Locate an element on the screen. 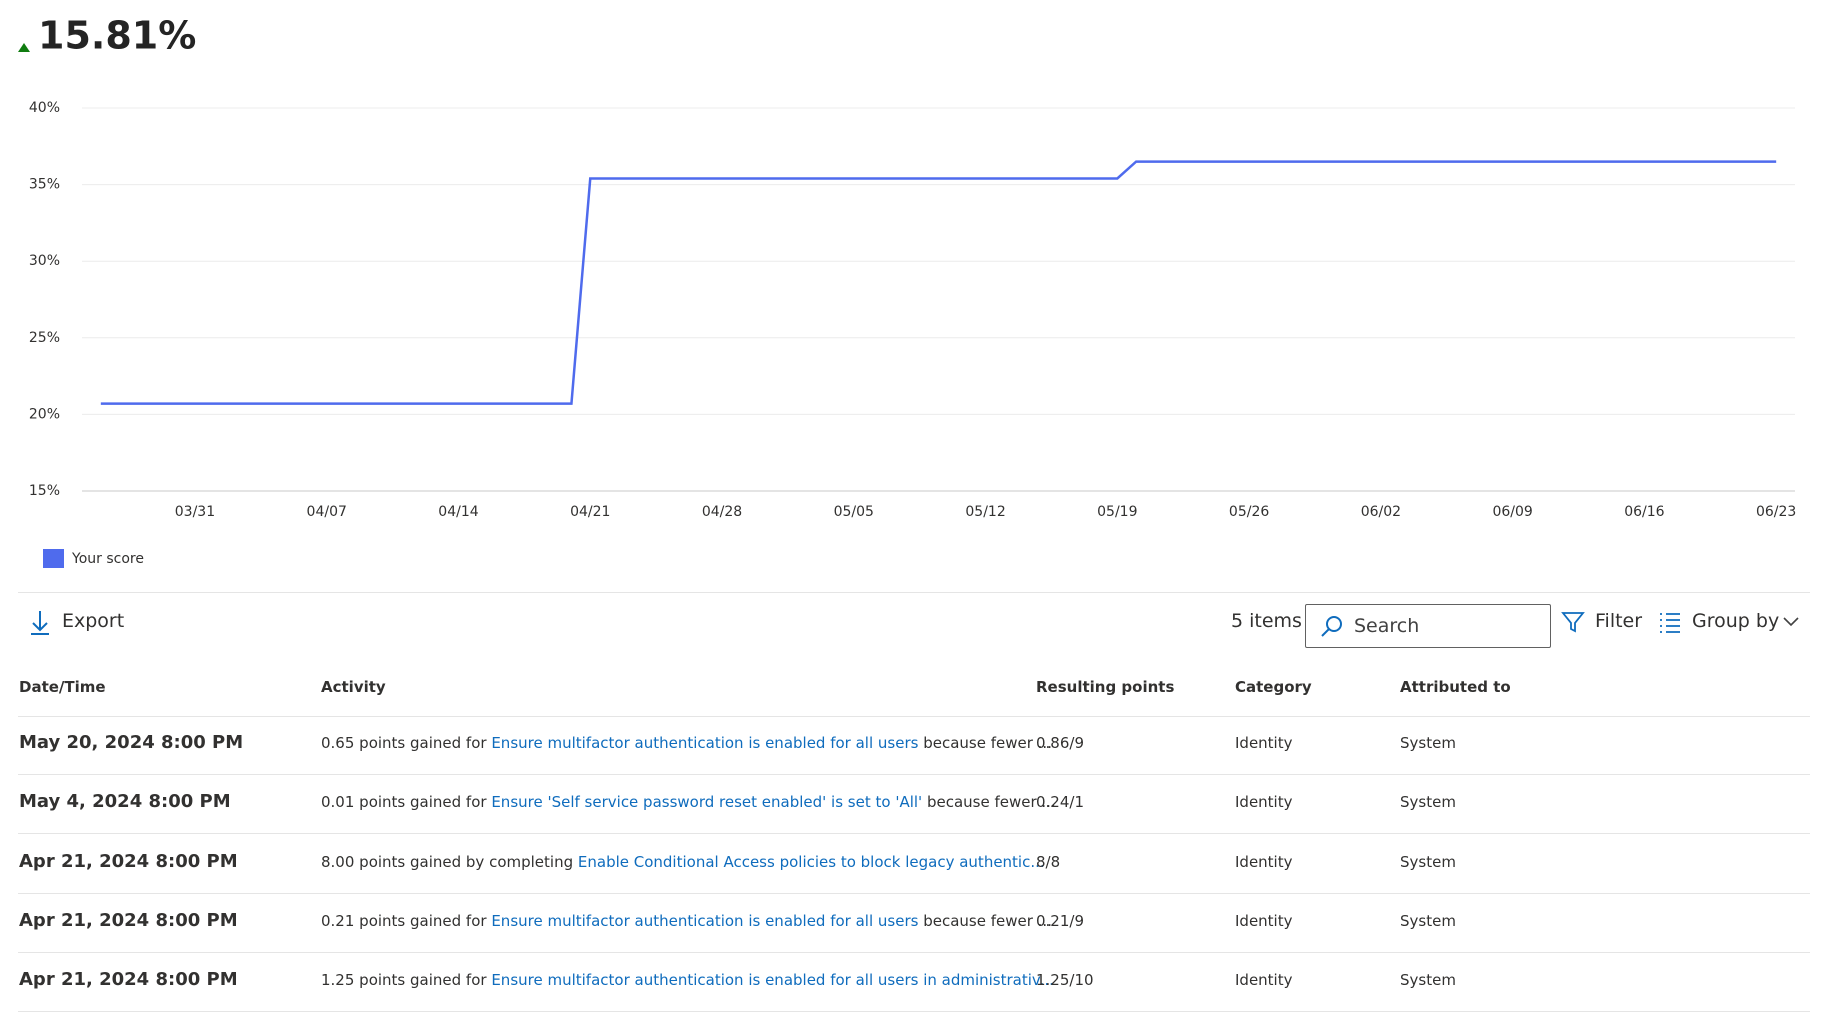 This screenshot has width=1821, height=1029. chevron is located at coordinates (1791, 622).